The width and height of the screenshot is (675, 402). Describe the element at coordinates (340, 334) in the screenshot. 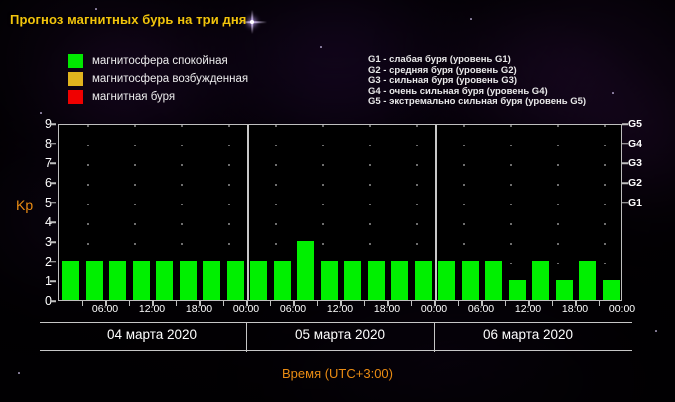

I see `date-label: 05 марта 2020` at that location.